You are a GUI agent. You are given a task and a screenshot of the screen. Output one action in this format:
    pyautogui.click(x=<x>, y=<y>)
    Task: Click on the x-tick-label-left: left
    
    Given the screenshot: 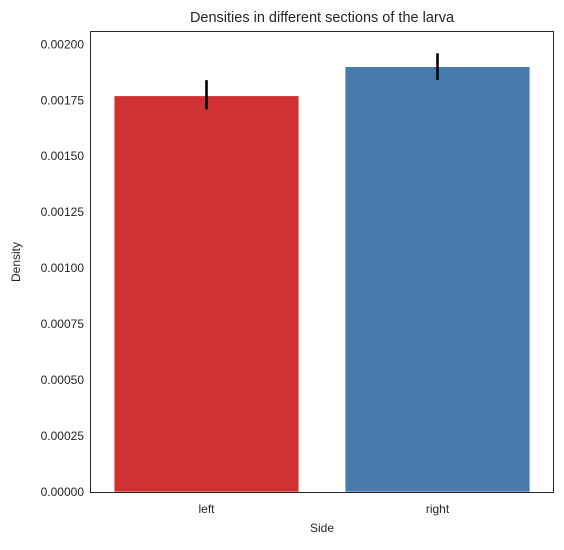 What is the action you would take?
    pyautogui.click(x=206, y=509)
    